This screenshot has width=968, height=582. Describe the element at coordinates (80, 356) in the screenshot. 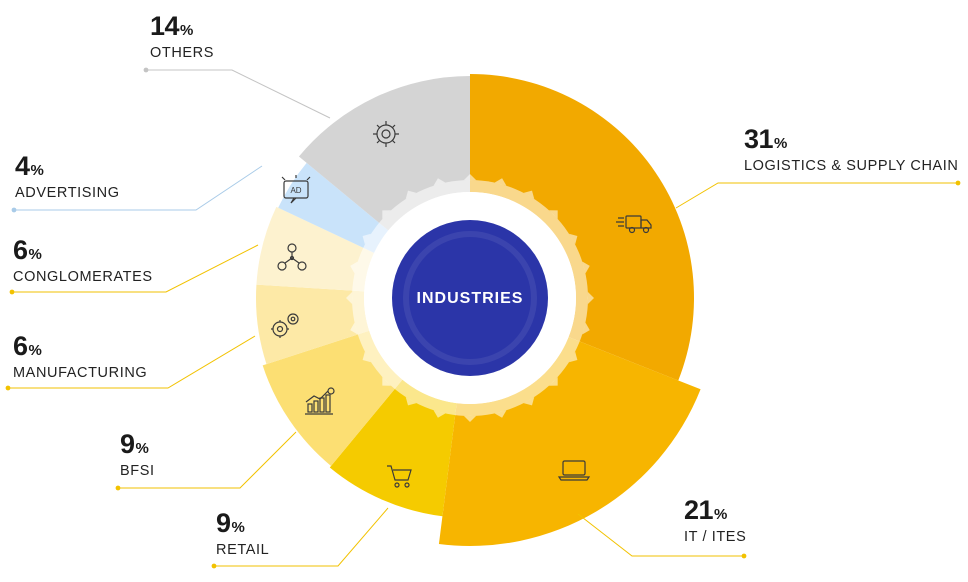

I see `label-manufacturing: 6% MANUFACTURING` at that location.